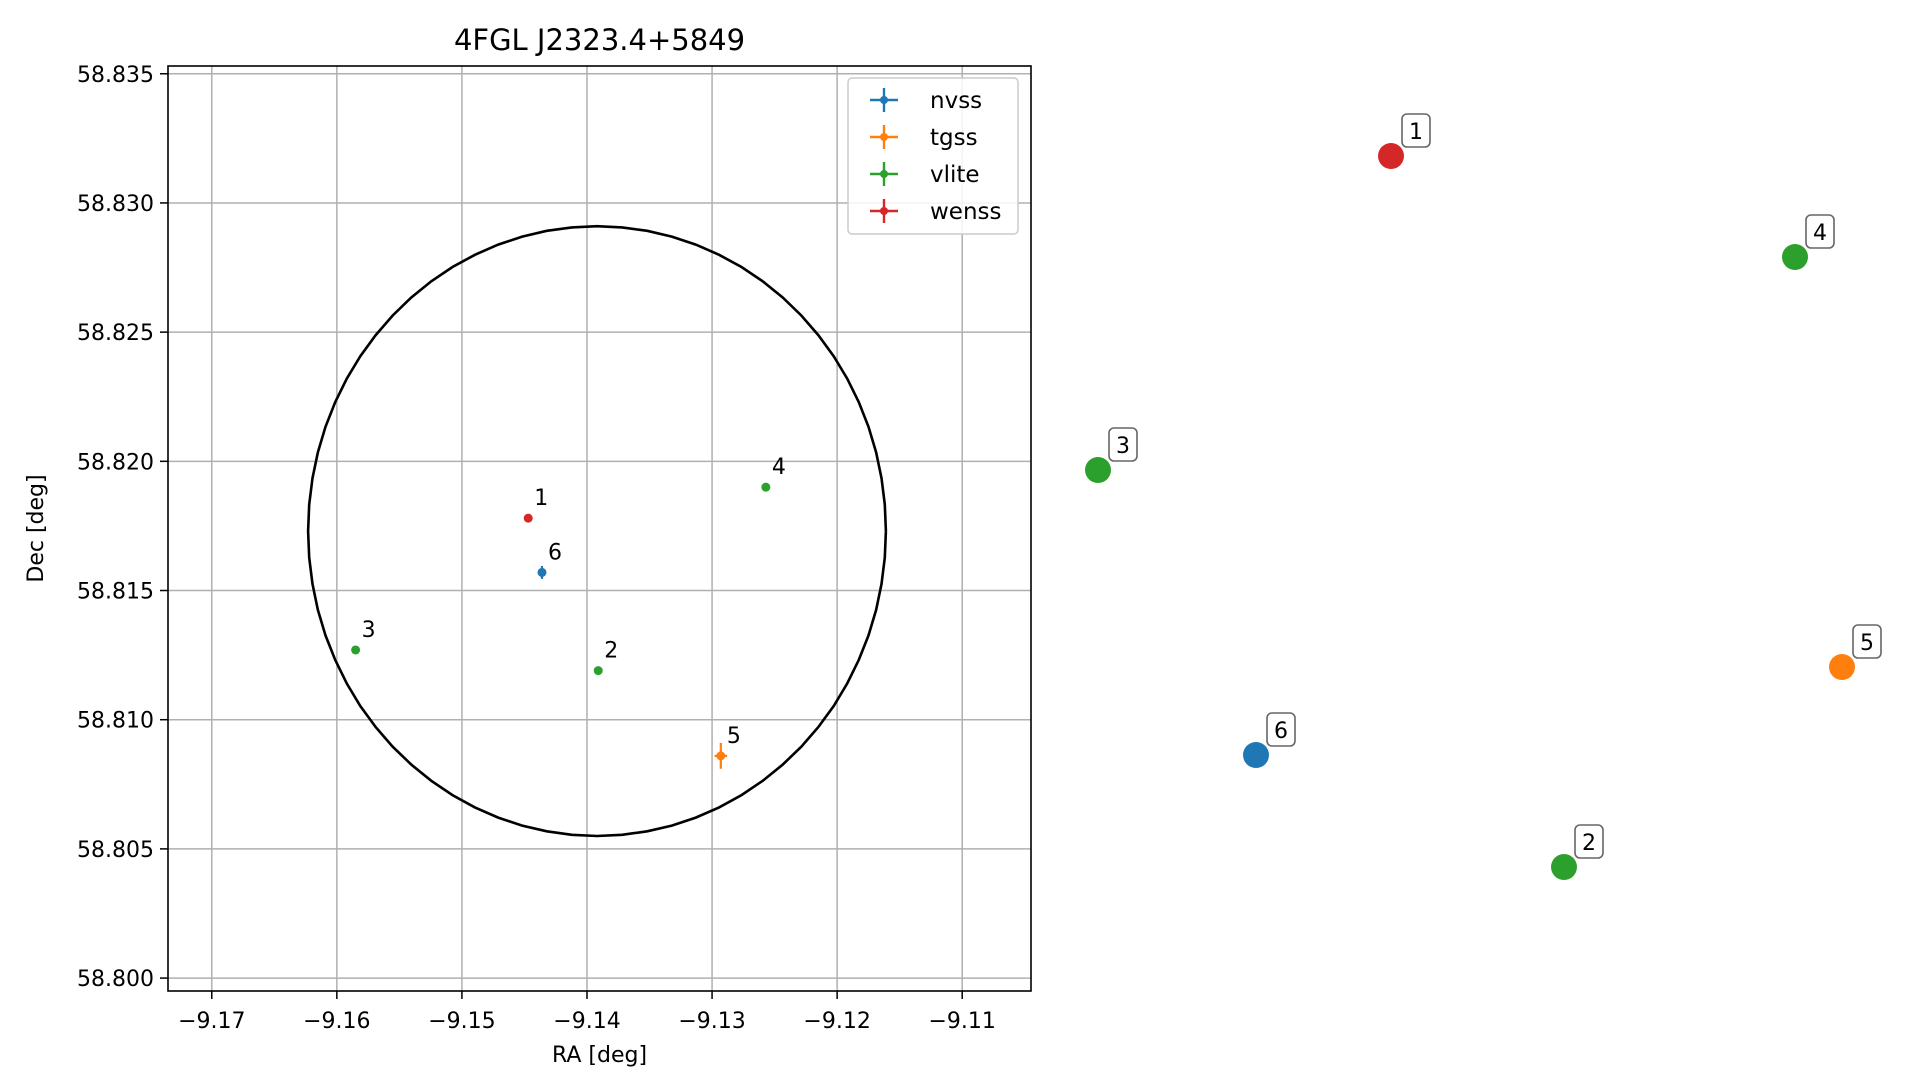 The image size is (1919, 1084). I want to click on x-tick-label: −9.14, so click(586, 1021).